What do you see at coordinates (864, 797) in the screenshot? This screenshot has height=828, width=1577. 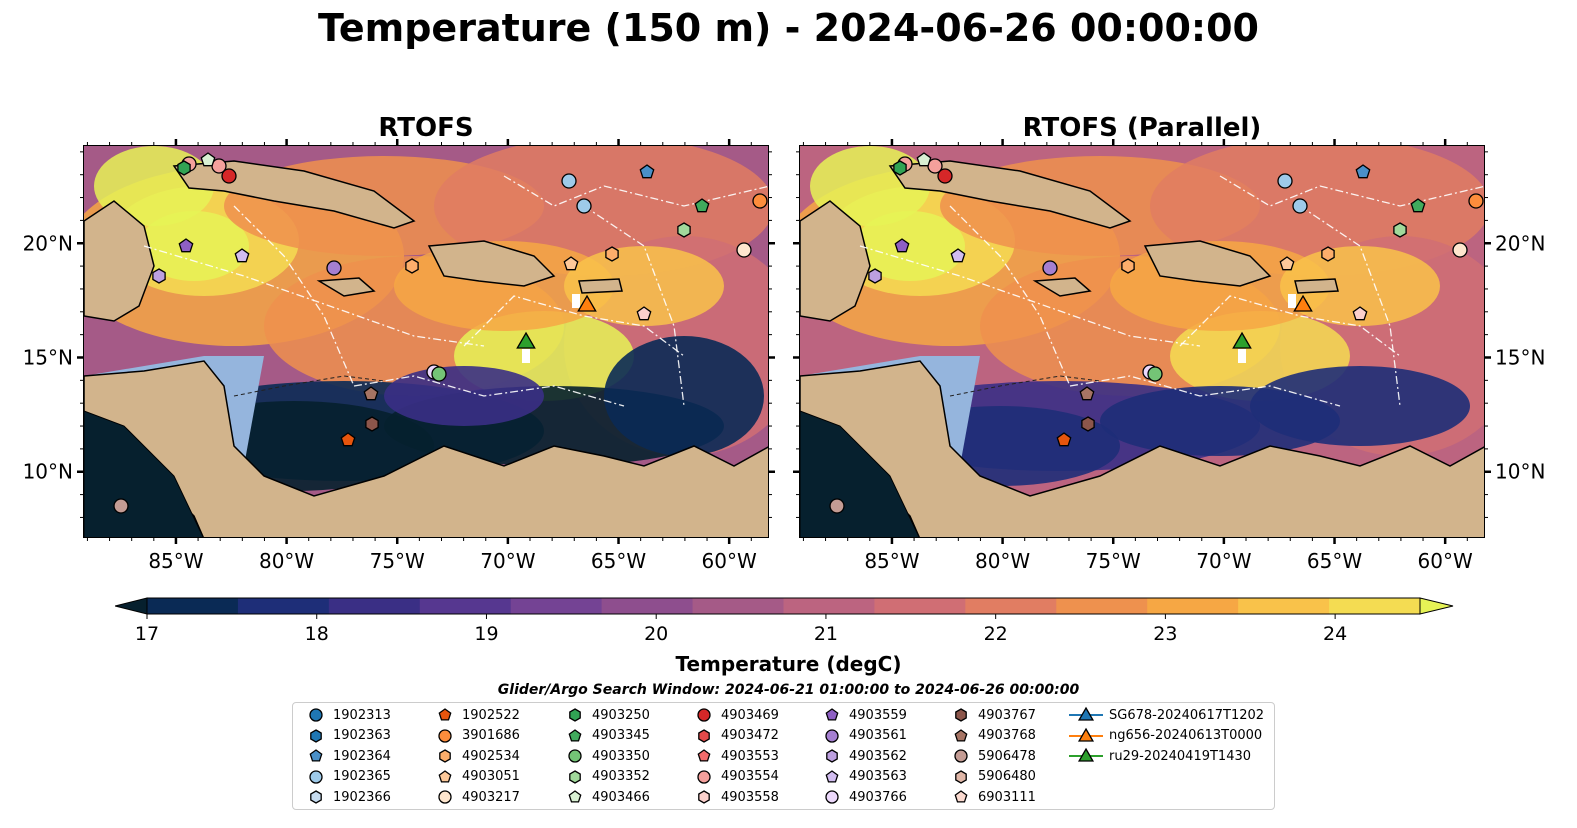 I see `legend-item: 4903766` at bounding box center [864, 797].